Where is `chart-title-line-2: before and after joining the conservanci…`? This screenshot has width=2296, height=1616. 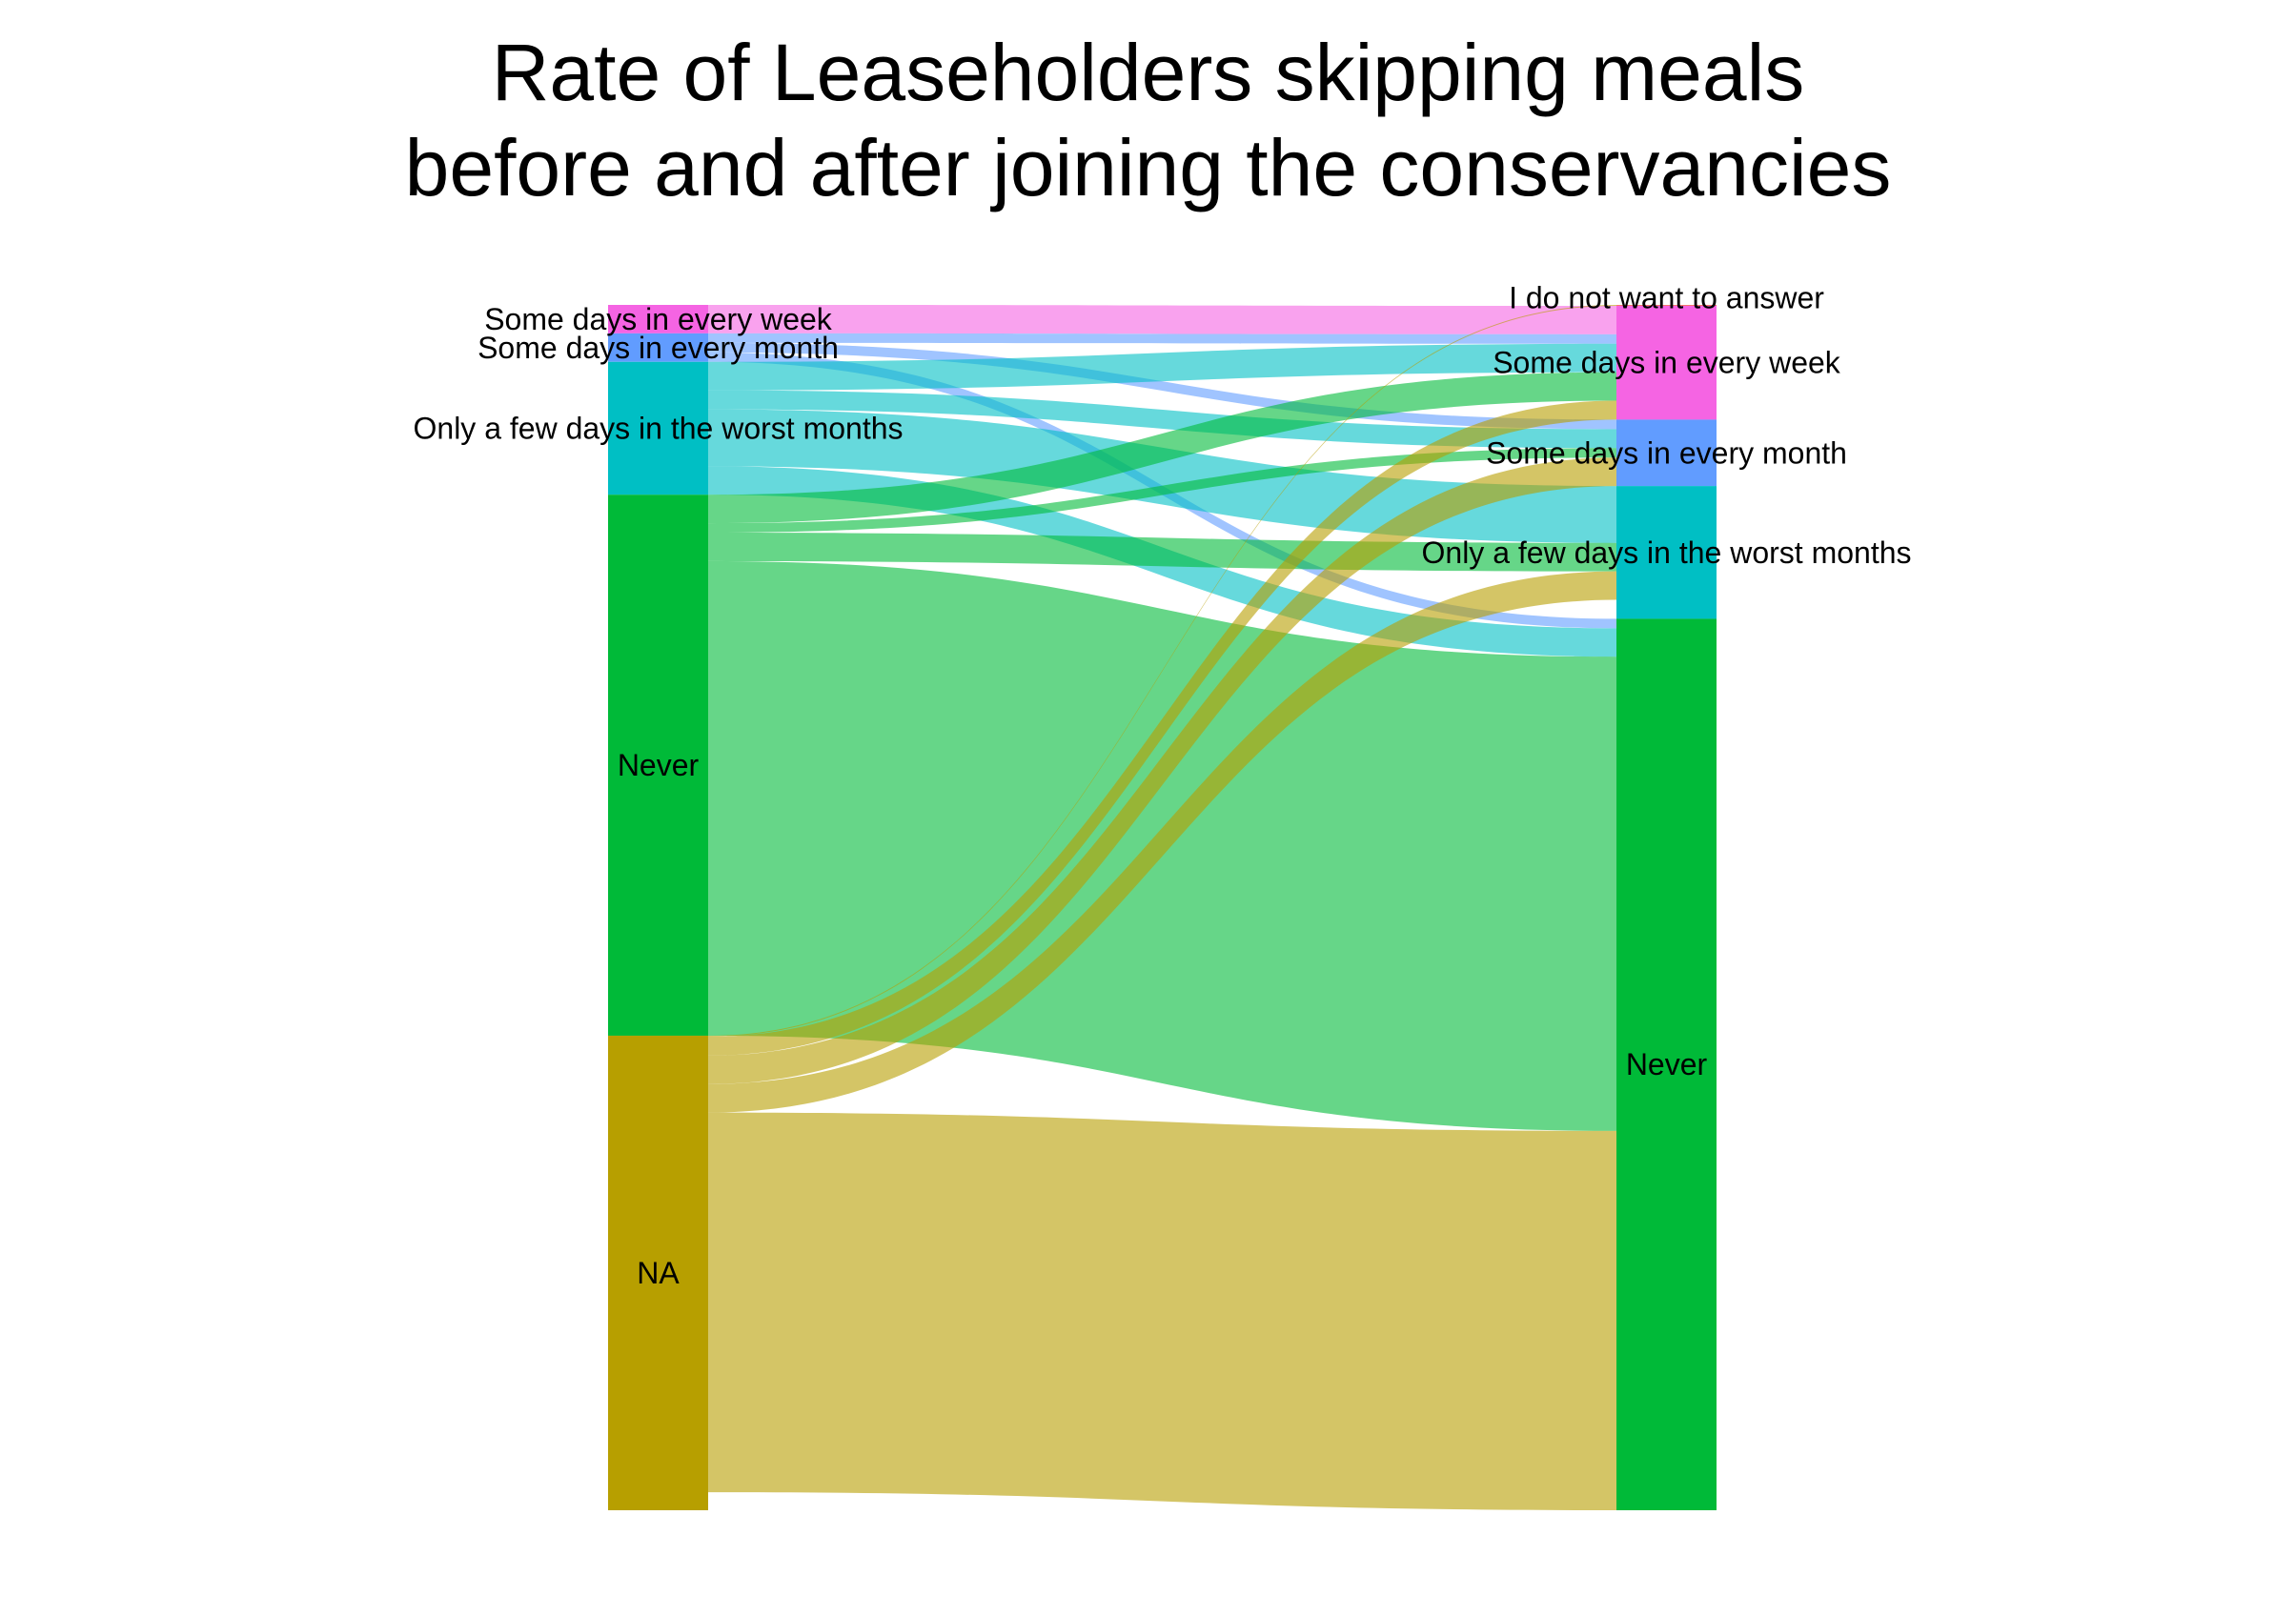
chart-title-line-2: before and after joining the conservanci… is located at coordinates (1148, 168).